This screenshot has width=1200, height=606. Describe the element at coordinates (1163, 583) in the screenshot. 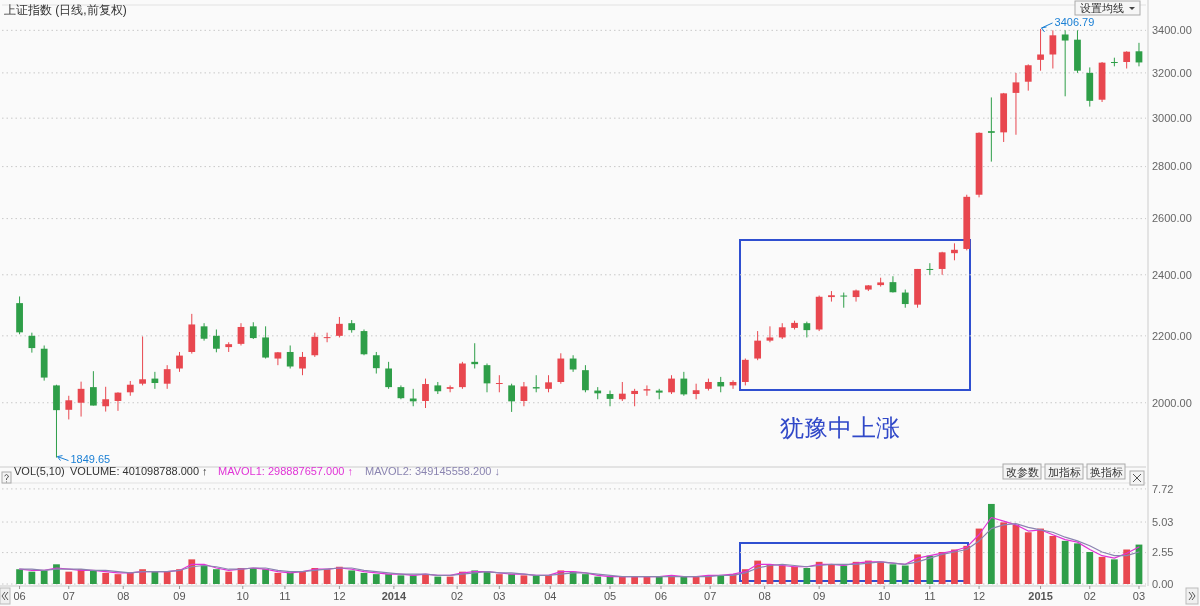

I see `y-tick-label: 0.00` at that location.